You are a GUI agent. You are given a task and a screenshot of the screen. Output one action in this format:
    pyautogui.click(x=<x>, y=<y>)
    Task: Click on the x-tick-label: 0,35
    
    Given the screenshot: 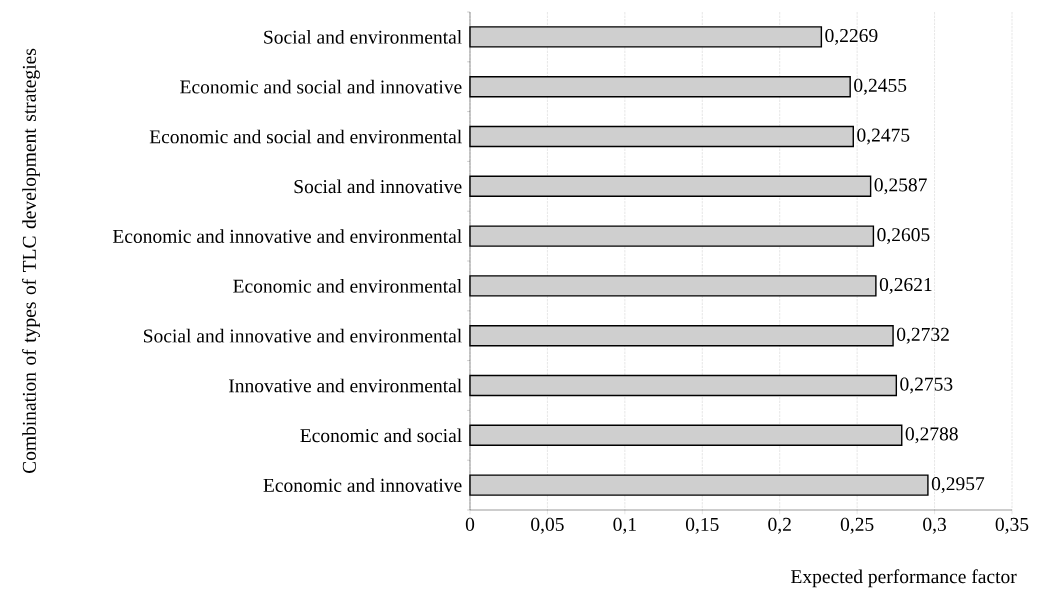 What is the action you would take?
    pyautogui.click(x=1012, y=525)
    